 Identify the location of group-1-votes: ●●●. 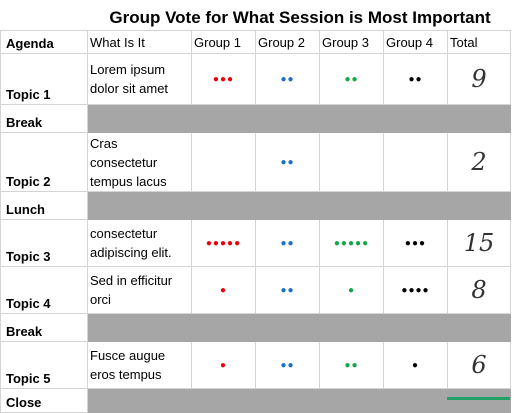
(223, 79).